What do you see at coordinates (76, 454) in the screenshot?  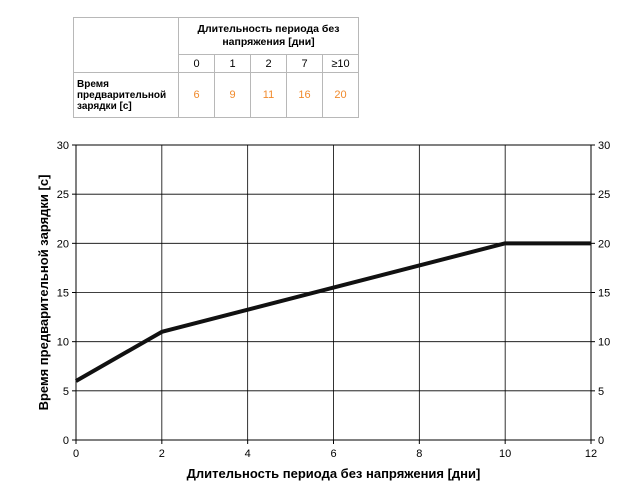 I see `x-tick-label: 0` at bounding box center [76, 454].